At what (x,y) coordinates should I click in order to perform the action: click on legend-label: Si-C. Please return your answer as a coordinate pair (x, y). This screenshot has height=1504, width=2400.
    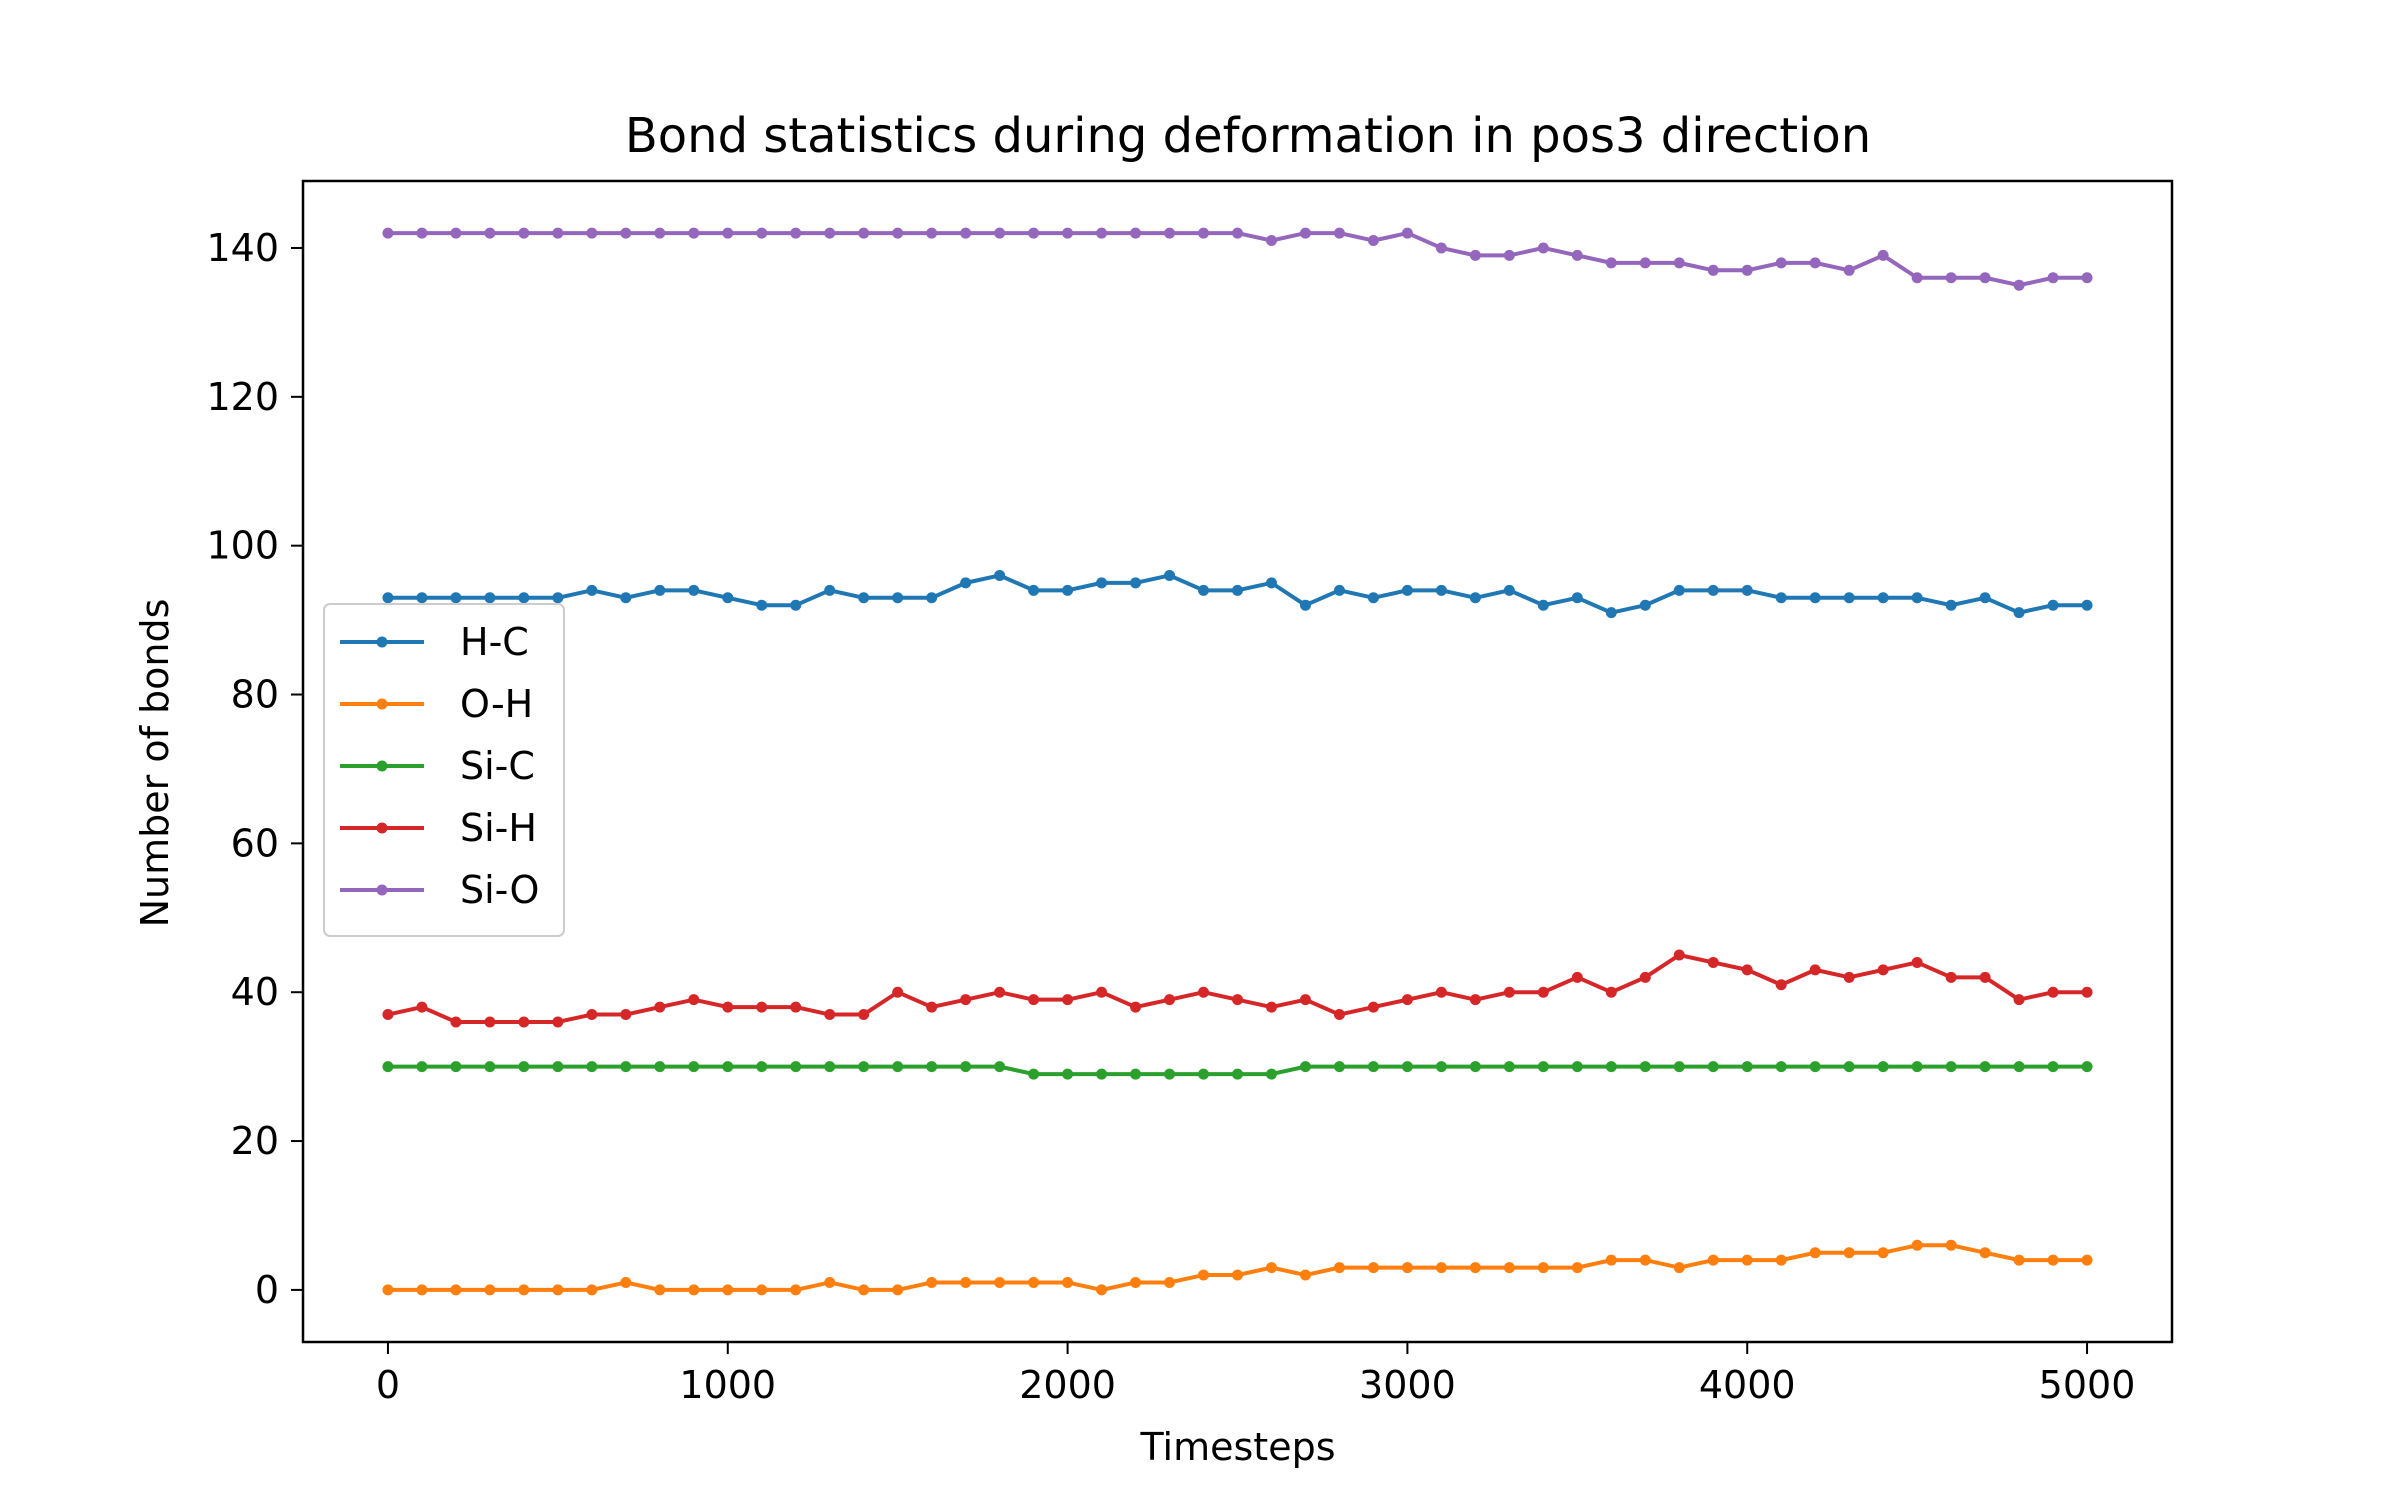
    Looking at the image, I should click on (497, 766).